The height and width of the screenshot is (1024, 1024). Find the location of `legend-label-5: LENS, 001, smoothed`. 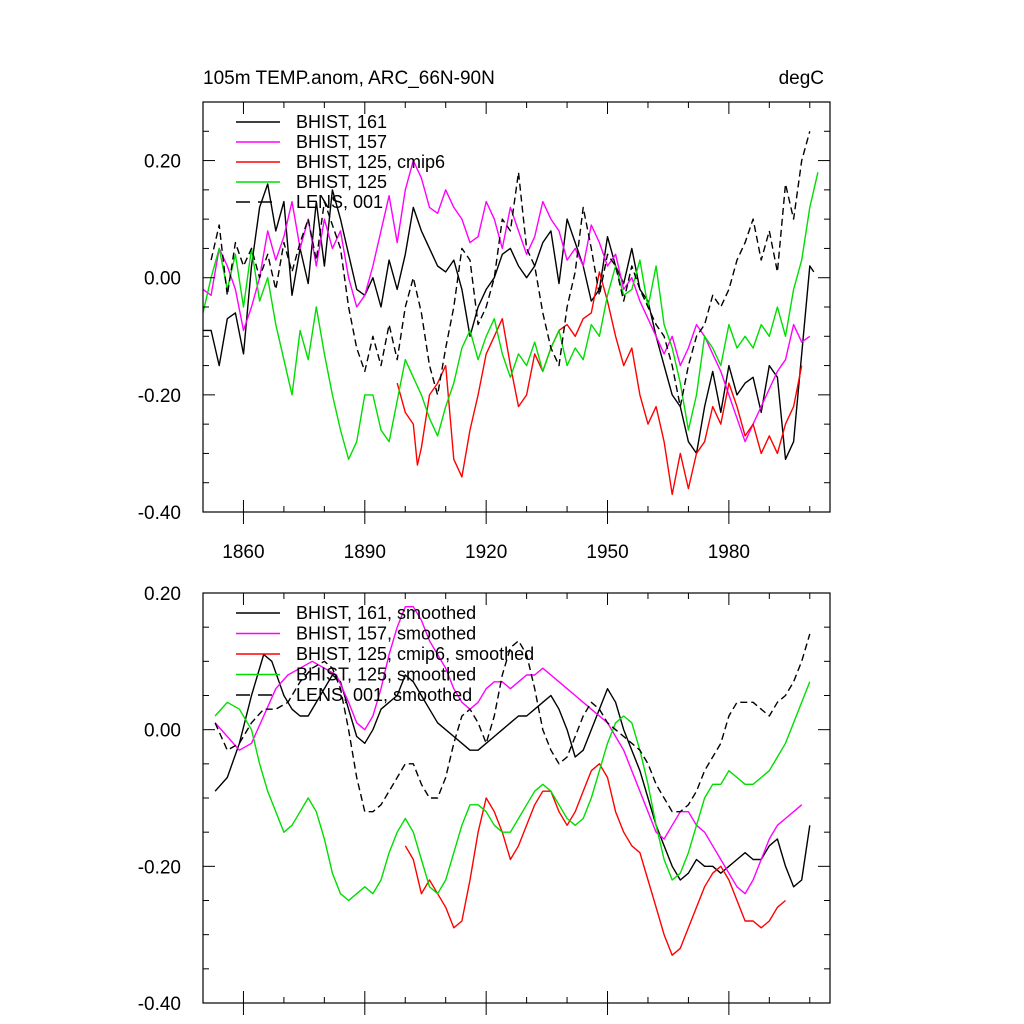

legend-label-5: LENS, 001, smoothed is located at coordinates (384, 695).